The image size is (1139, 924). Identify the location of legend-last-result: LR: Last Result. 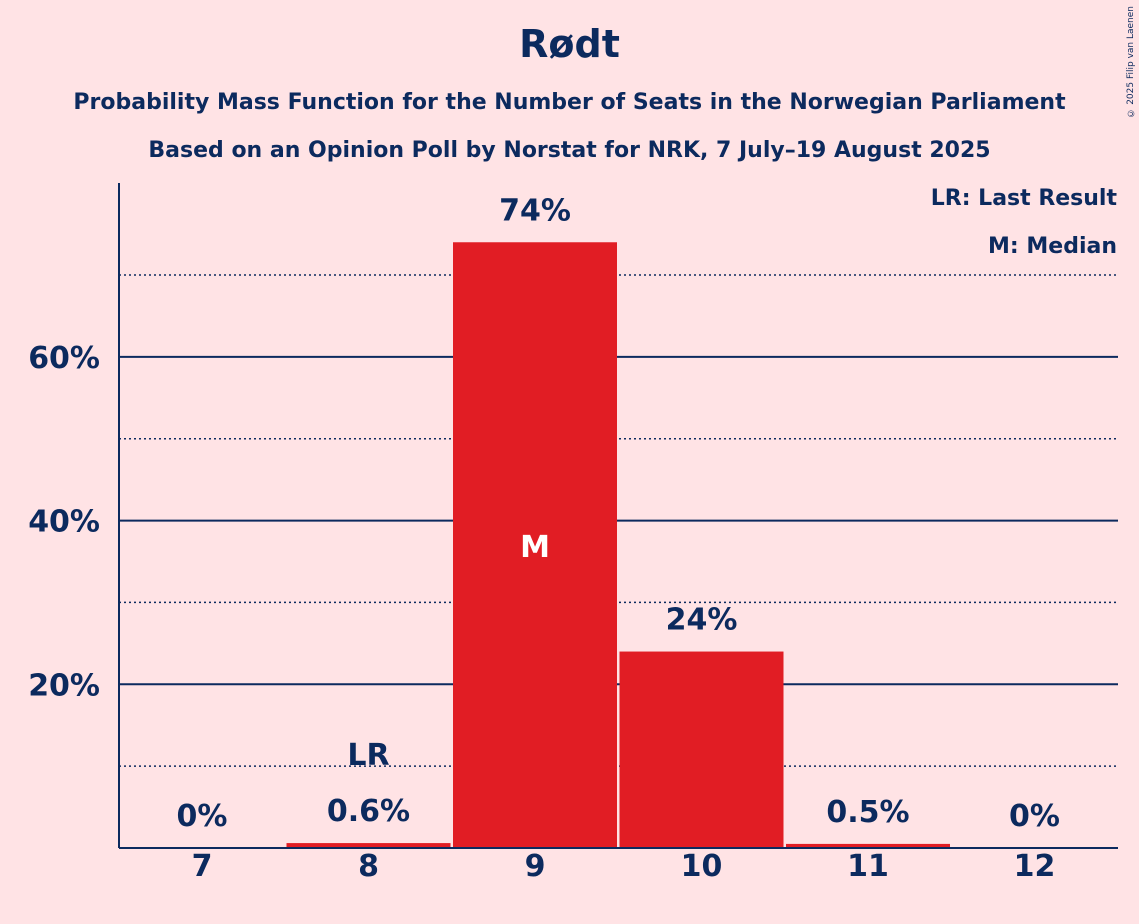
(1023, 198).